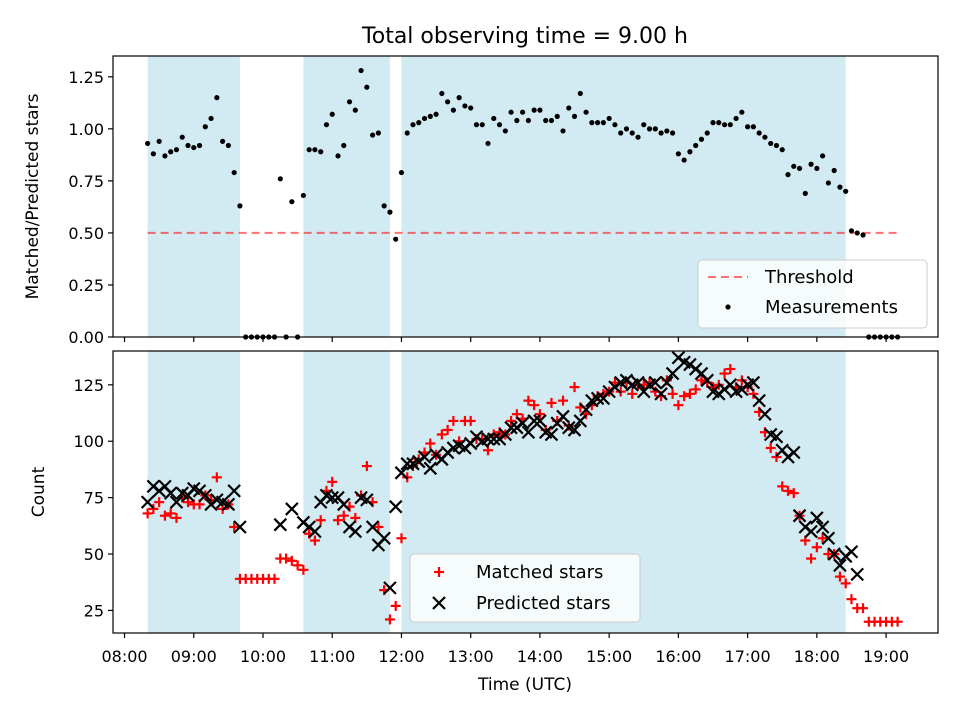 Image resolution: width=960 pixels, height=720 pixels. I want to click on shaded-interval, so click(346, 492).